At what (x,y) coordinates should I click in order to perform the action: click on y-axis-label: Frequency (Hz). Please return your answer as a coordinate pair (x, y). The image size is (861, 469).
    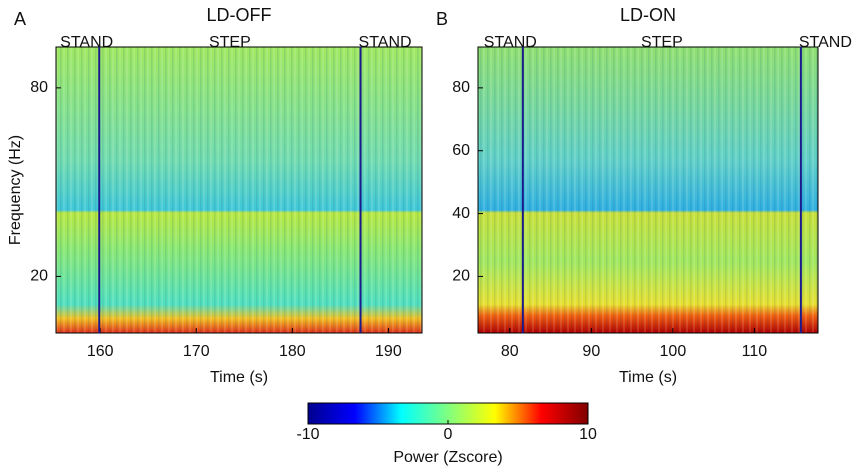
    Looking at the image, I should click on (15, 190).